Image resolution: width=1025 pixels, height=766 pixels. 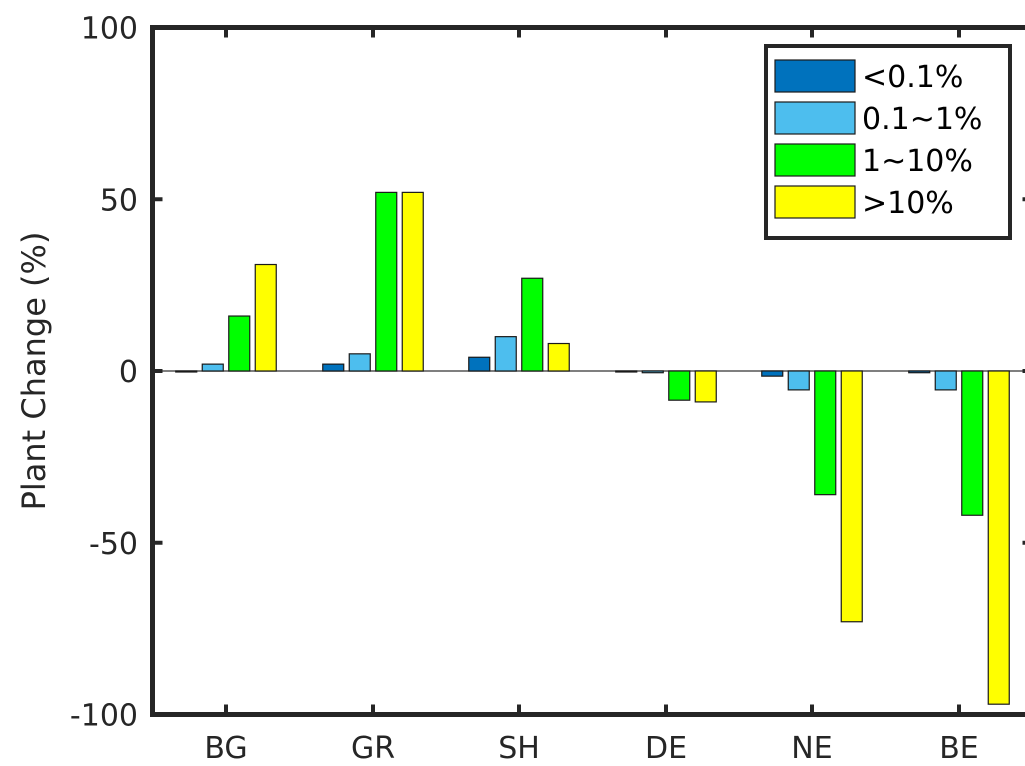 I want to click on legend-label: 0.1~1%, so click(x=922, y=119).